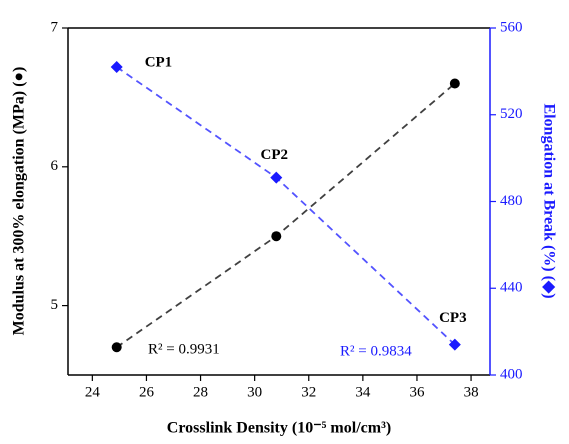 This screenshot has width=569, height=444. What do you see at coordinates (200, 392) in the screenshot?
I see `x-tick-label: 28` at bounding box center [200, 392].